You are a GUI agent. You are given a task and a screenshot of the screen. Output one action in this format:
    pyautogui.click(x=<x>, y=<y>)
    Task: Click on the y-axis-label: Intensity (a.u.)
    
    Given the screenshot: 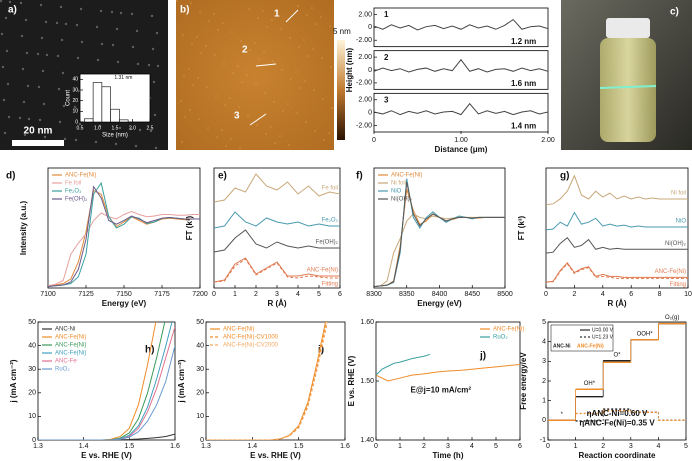 What is the action you would take?
    pyautogui.click(x=23, y=228)
    